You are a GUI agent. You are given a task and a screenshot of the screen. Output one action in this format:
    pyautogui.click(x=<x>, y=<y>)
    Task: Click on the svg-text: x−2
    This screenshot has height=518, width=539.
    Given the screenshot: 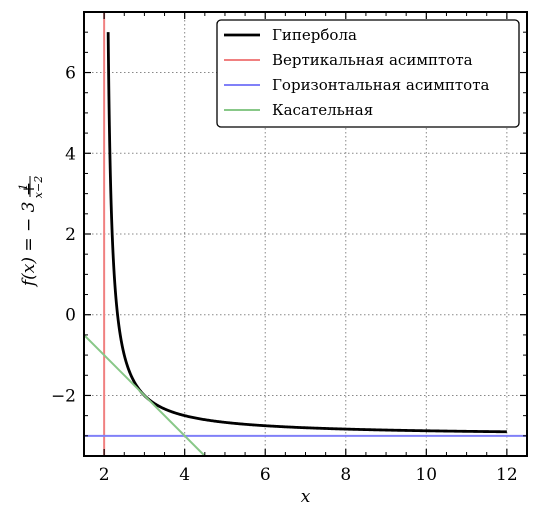 What is the action you would take?
    pyautogui.click(x=38, y=187)
    